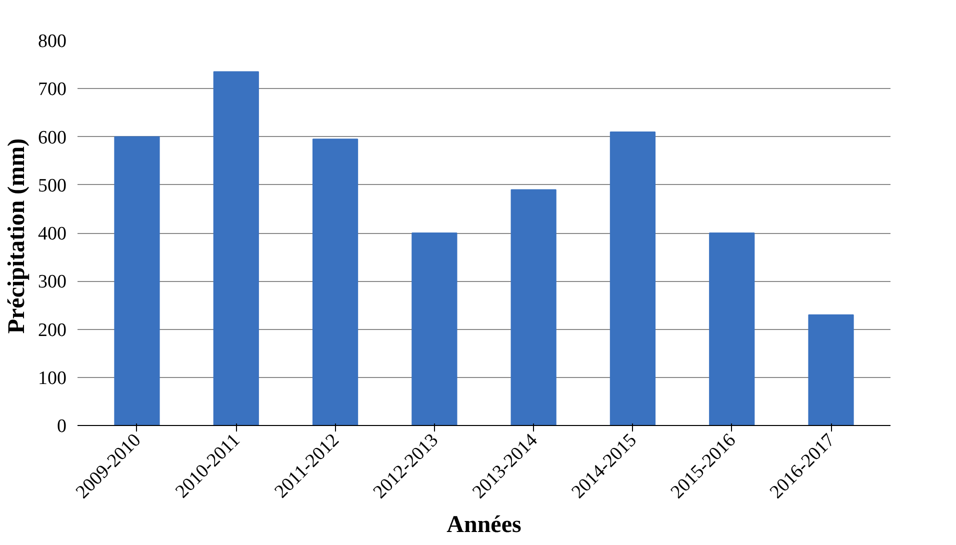  Describe the element at coordinates (52, 234) in the screenshot. I see `y-tick-label: 400` at that location.